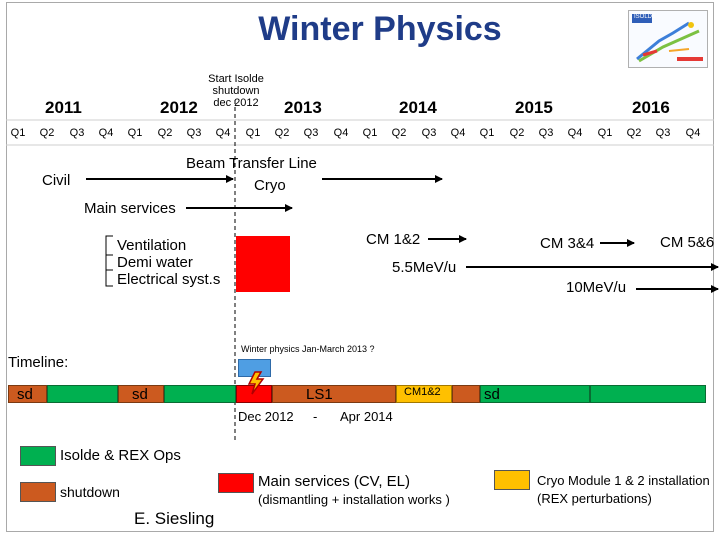 Image resolution: width=720 pixels, height=540 pixels. What do you see at coordinates (90, 492) in the screenshot?
I see `legend-shutdown-label: shutdown` at bounding box center [90, 492].